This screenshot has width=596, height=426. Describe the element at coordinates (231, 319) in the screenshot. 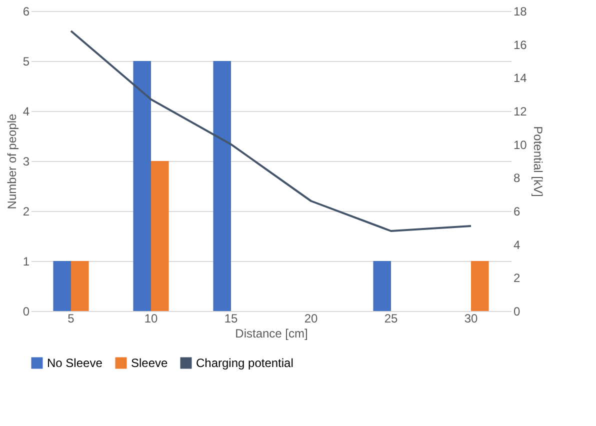

I see `x-tick-label: 15` at that location.